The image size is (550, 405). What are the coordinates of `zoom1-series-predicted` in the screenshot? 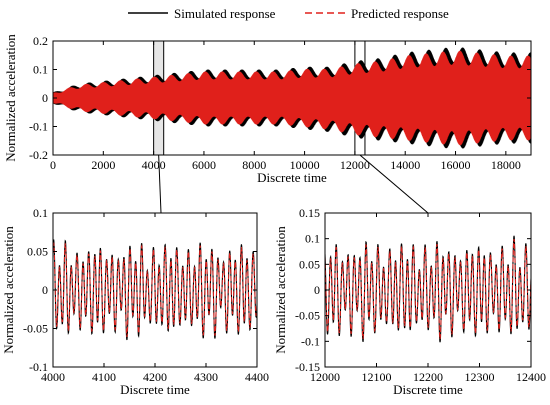 It's located at (155, 290).